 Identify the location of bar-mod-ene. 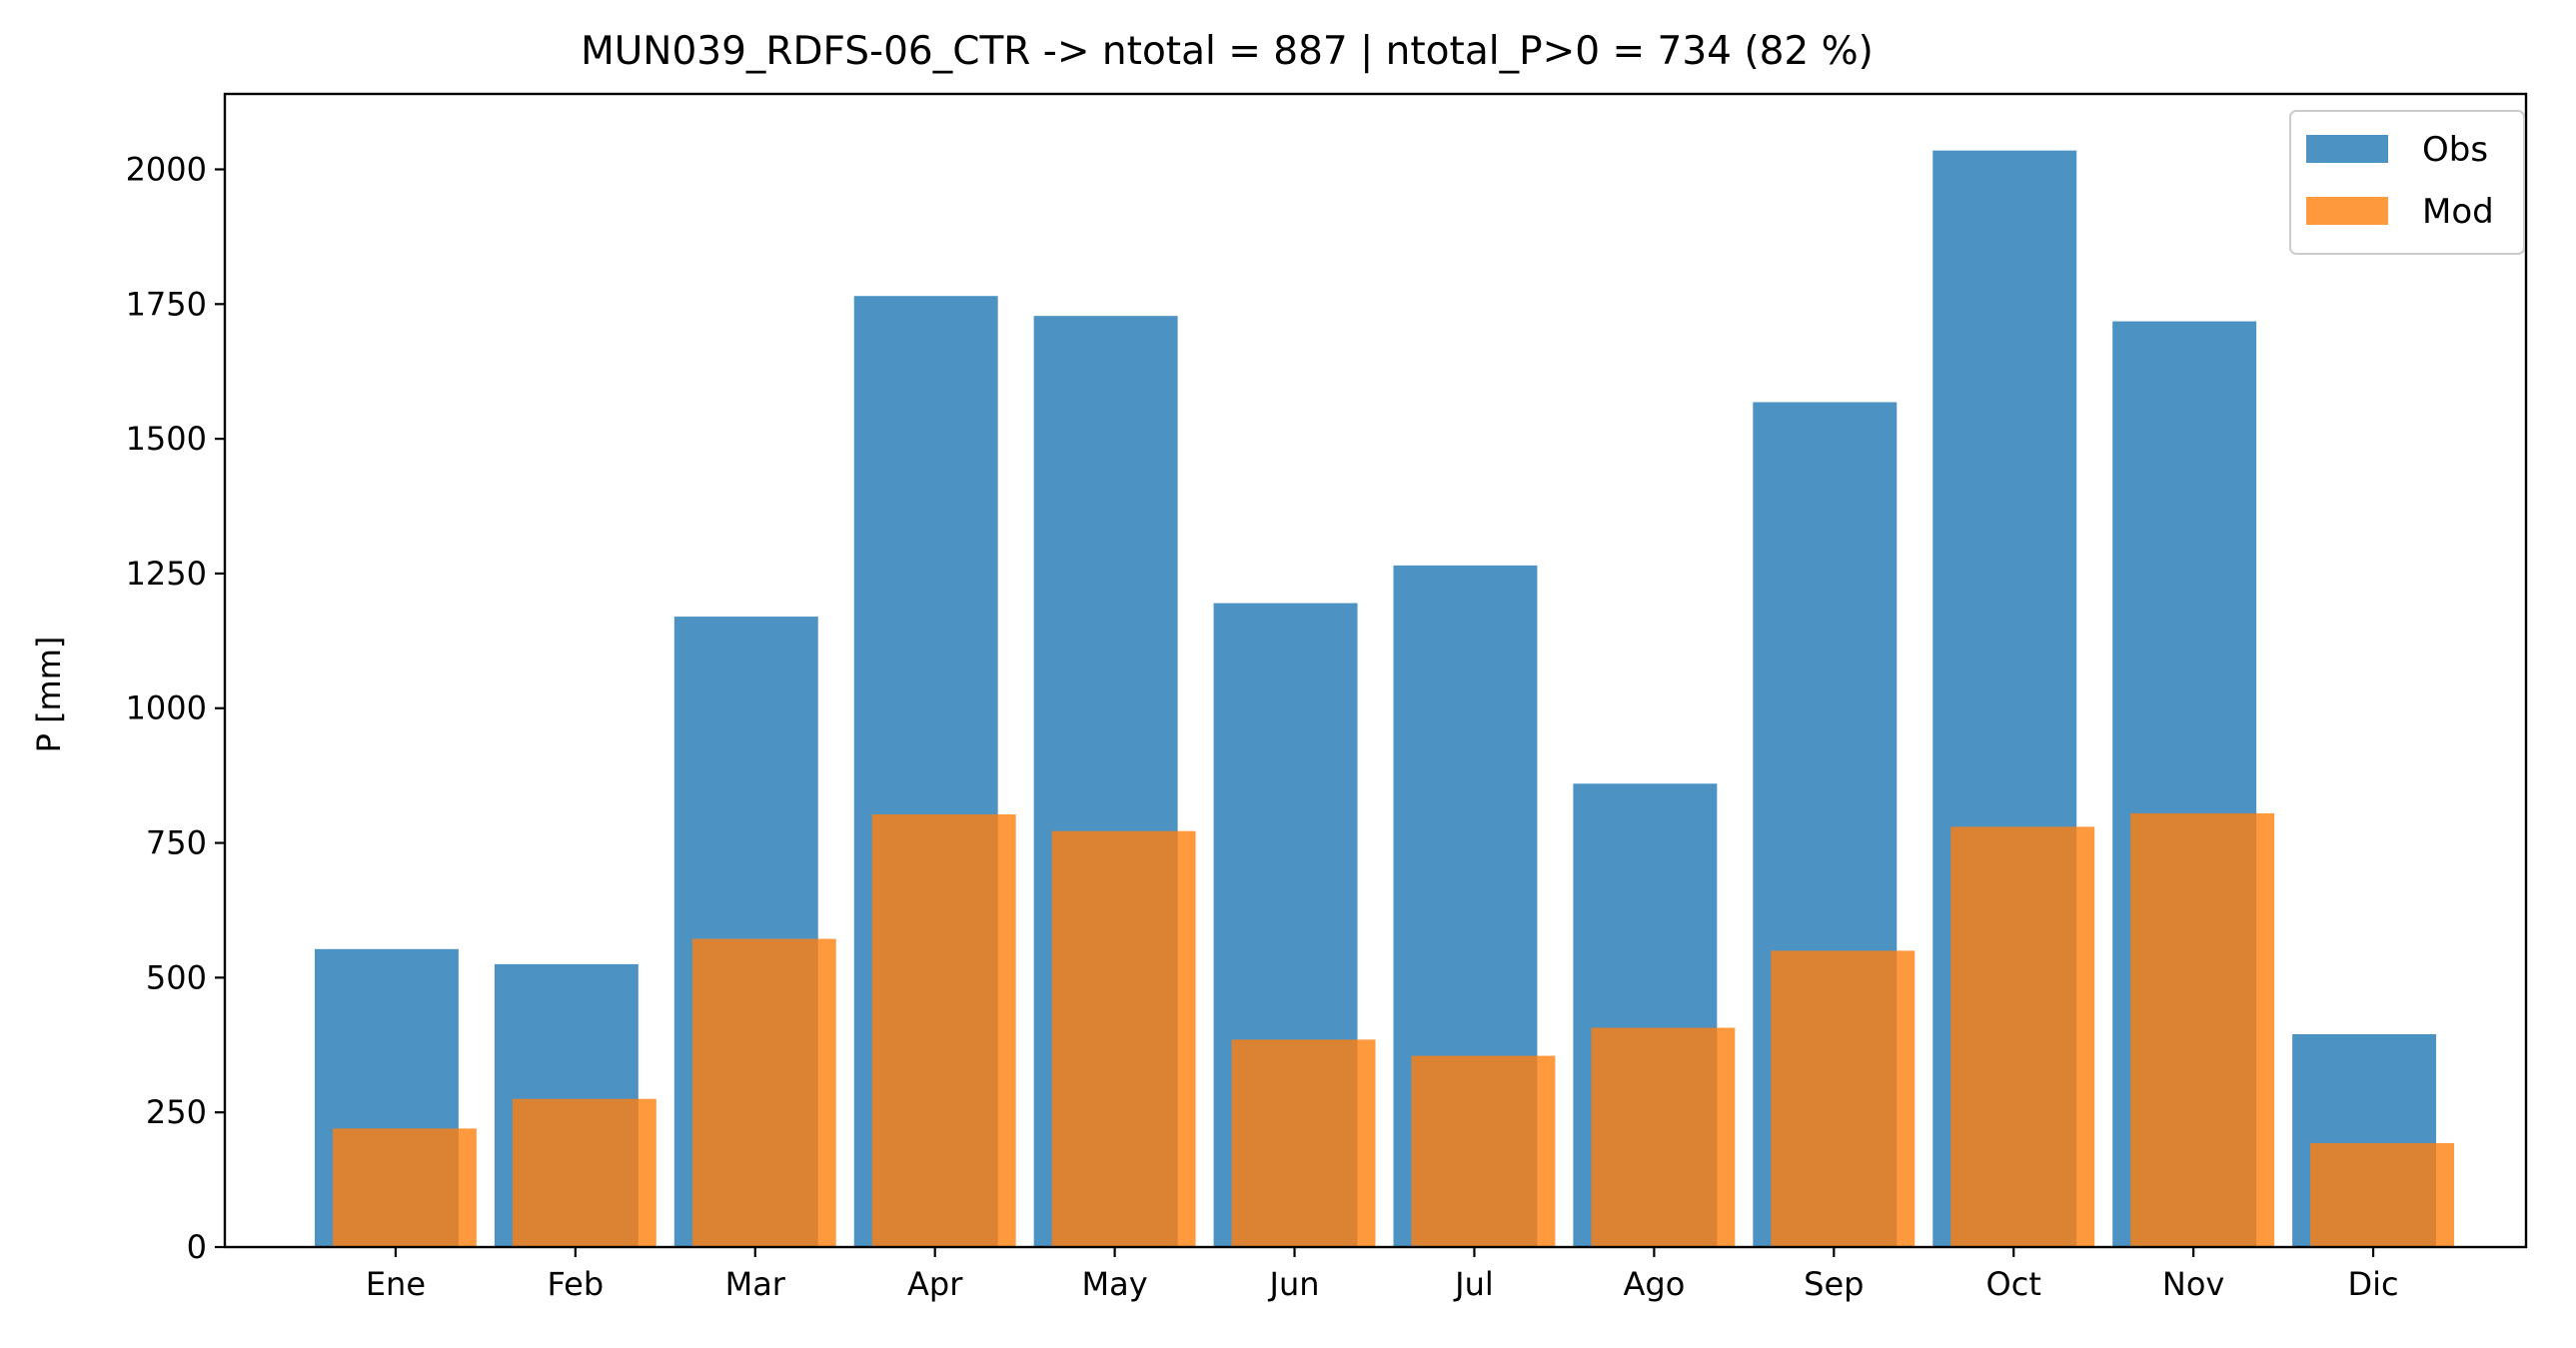
(404, 1187).